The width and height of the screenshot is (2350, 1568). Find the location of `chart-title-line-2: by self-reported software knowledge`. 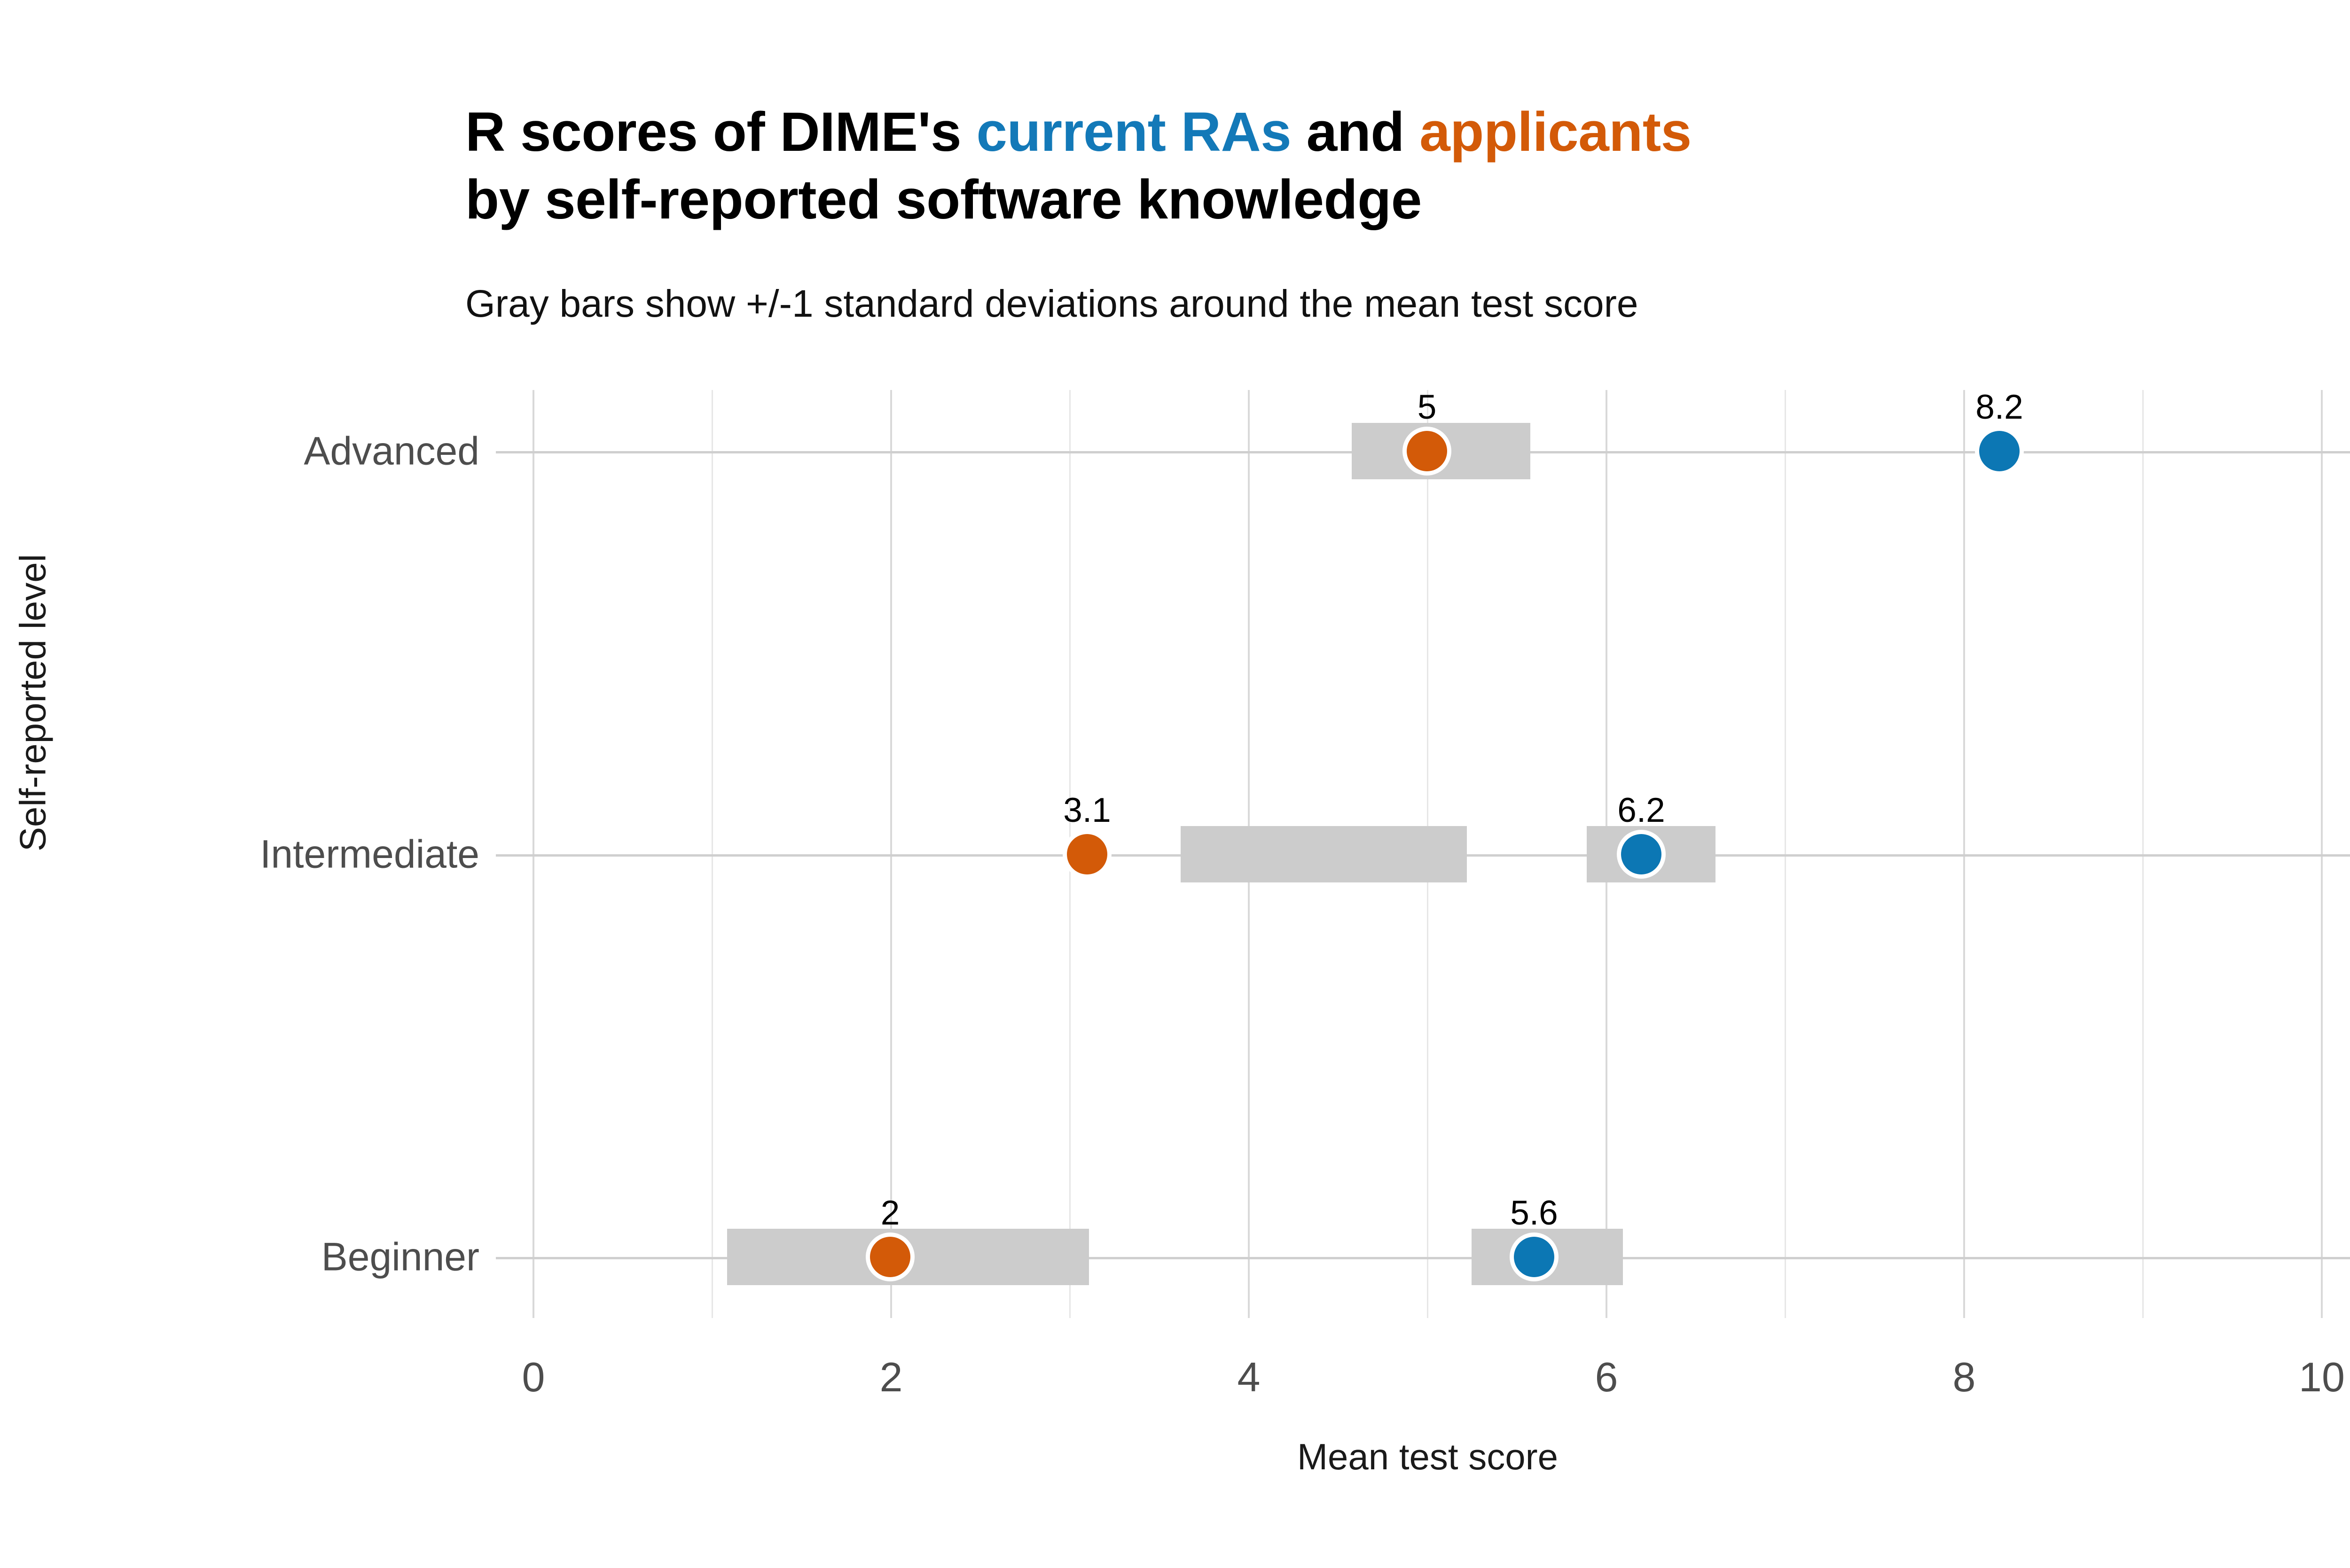

chart-title-line-2: by self-reported software knowledge is located at coordinates (943, 199).